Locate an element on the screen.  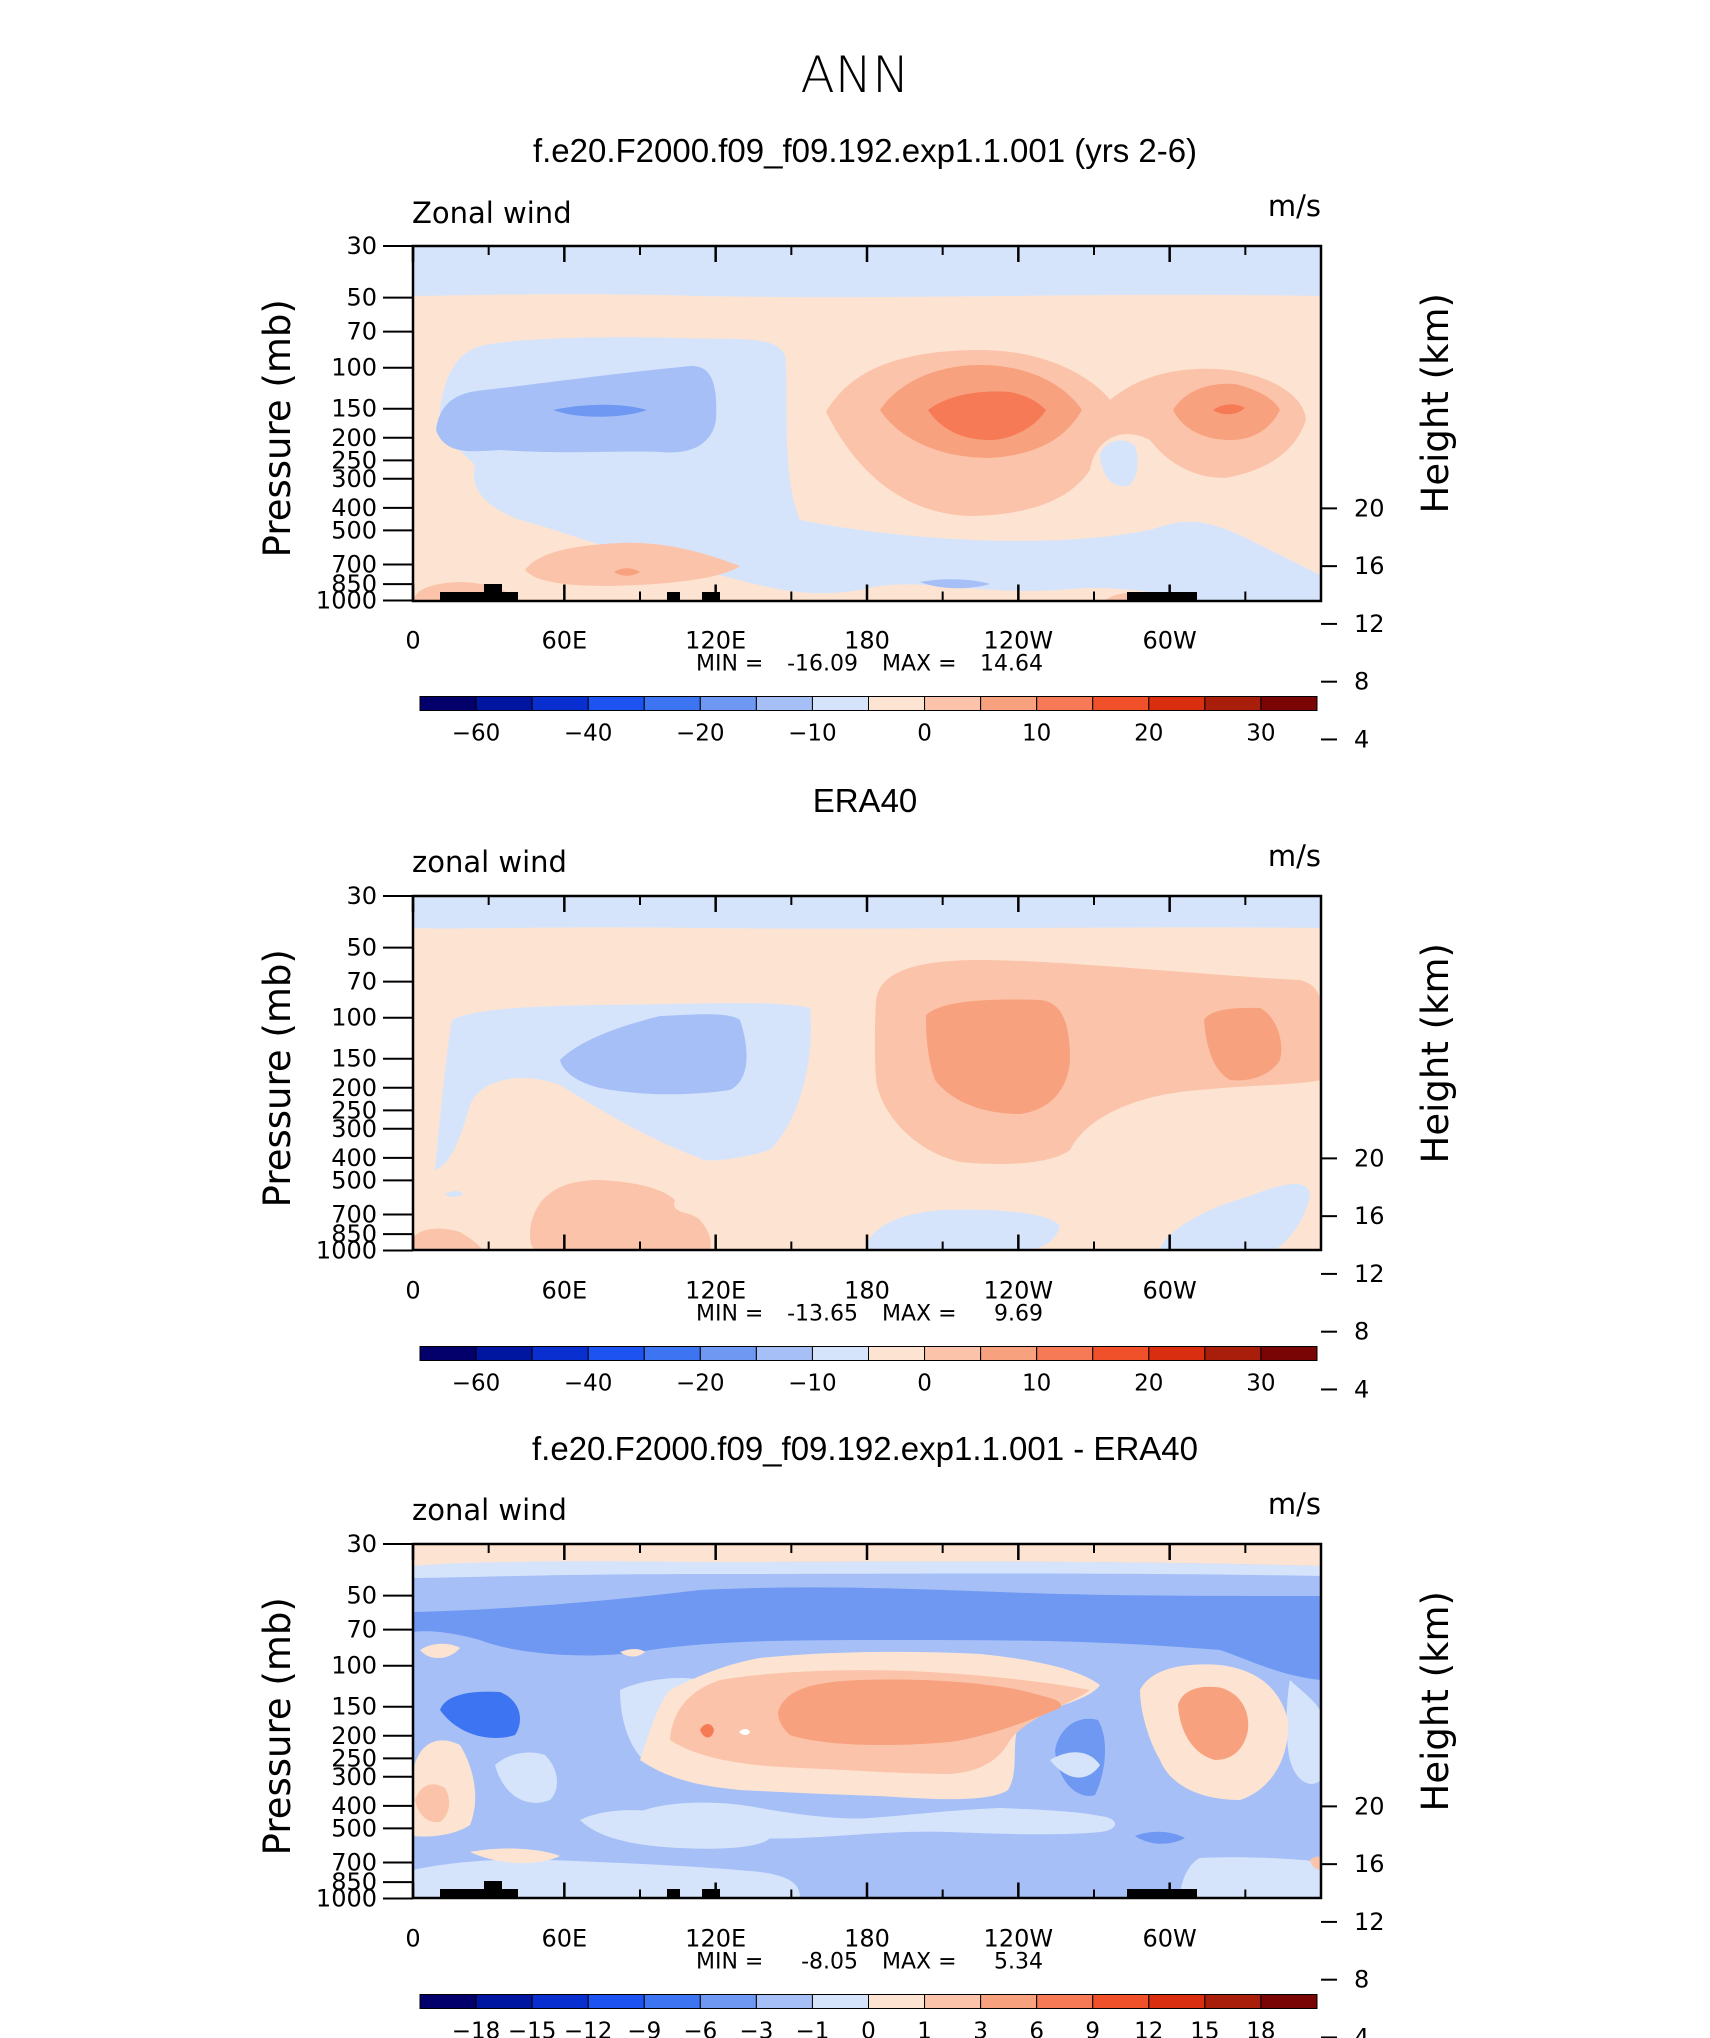
y-tick-label: 100 is located at coordinates (354, 368).